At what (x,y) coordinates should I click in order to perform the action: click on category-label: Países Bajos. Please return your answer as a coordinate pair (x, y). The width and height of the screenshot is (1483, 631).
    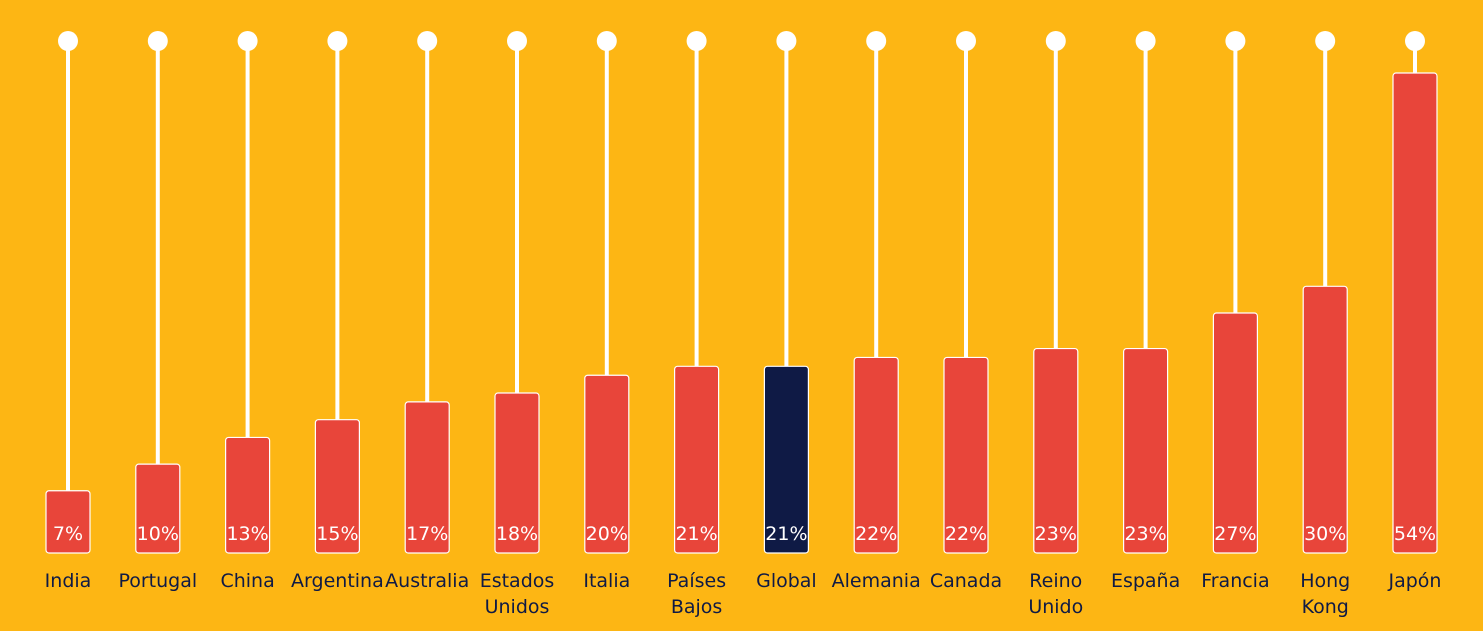
    Looking at the image, I should click on (696, 594).